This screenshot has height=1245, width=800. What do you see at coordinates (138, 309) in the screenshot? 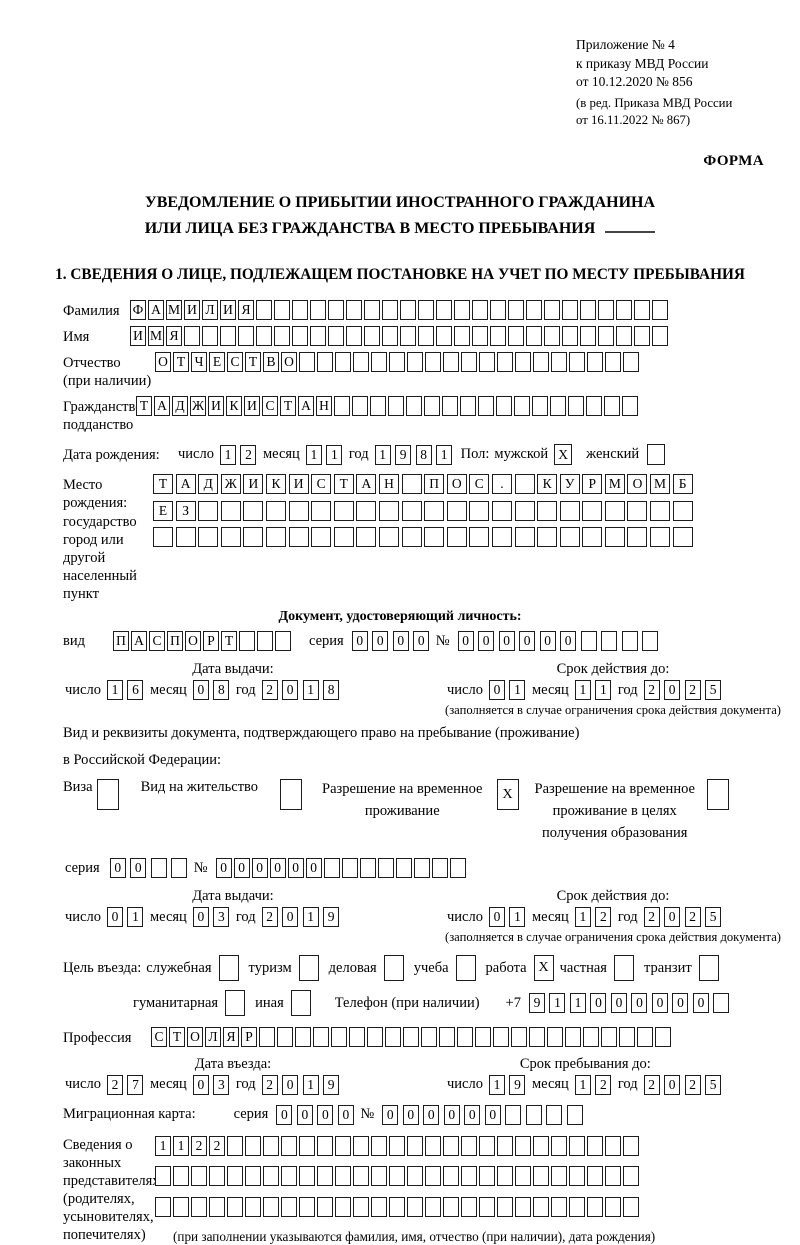
I see `char-cell: Ф` at bounding box center [138, 309].